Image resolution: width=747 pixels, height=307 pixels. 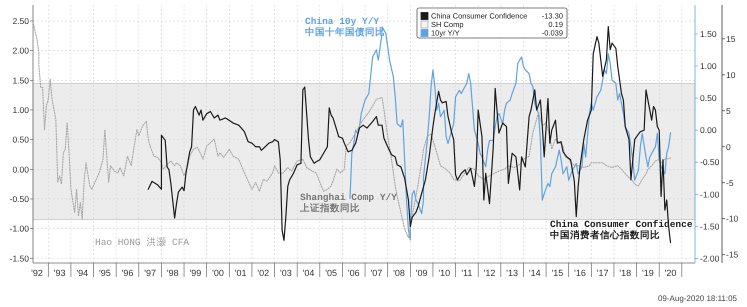 I want to click on text: 09-Aug-2020 18:11:05, so click(x=698, y=298).